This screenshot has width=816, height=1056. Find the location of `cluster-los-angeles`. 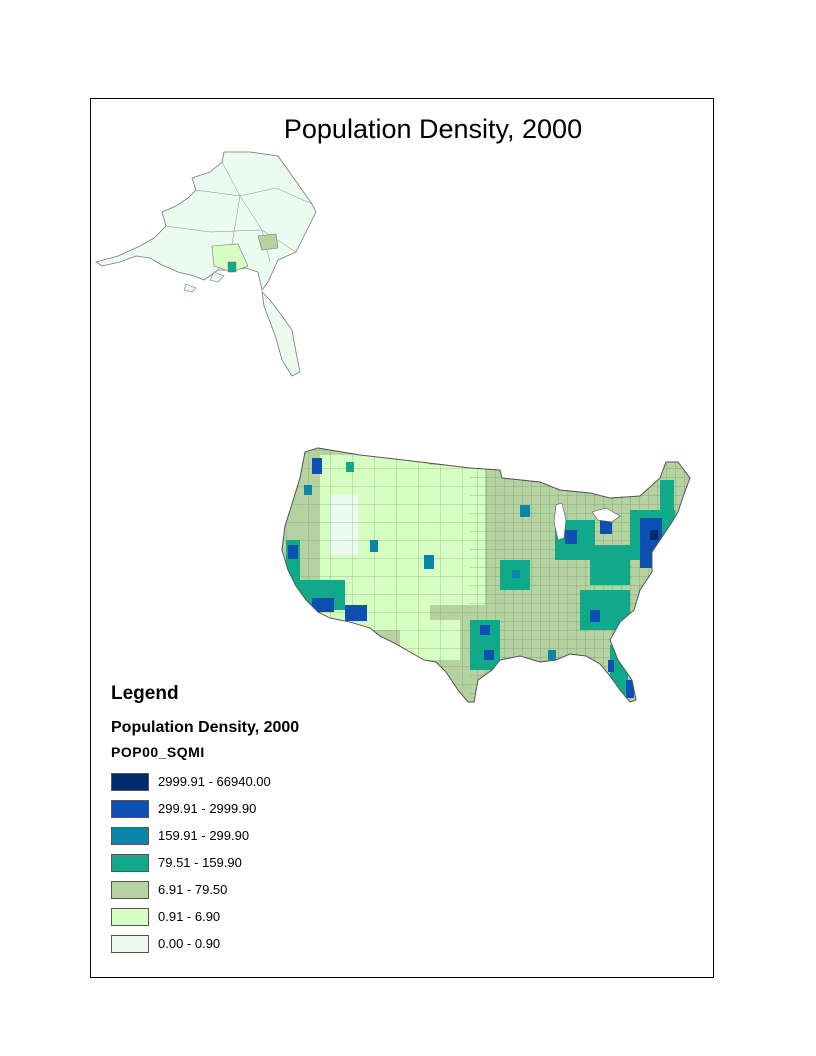

cluster-los-angeles is located at coordinates (323, 605).